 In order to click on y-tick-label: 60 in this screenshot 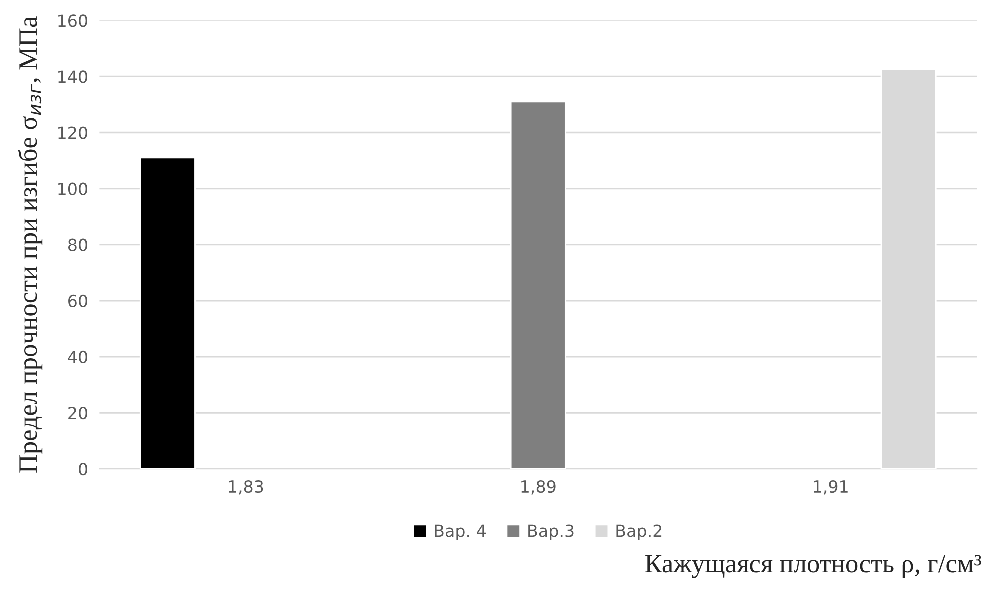, I will do `click(78, 301)`.